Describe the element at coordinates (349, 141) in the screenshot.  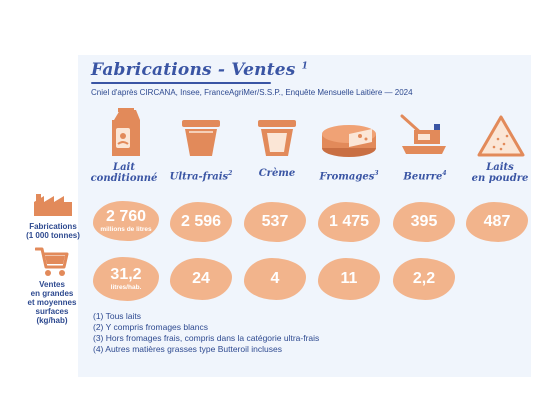
I see `cheese-wheel-icon` at that location.